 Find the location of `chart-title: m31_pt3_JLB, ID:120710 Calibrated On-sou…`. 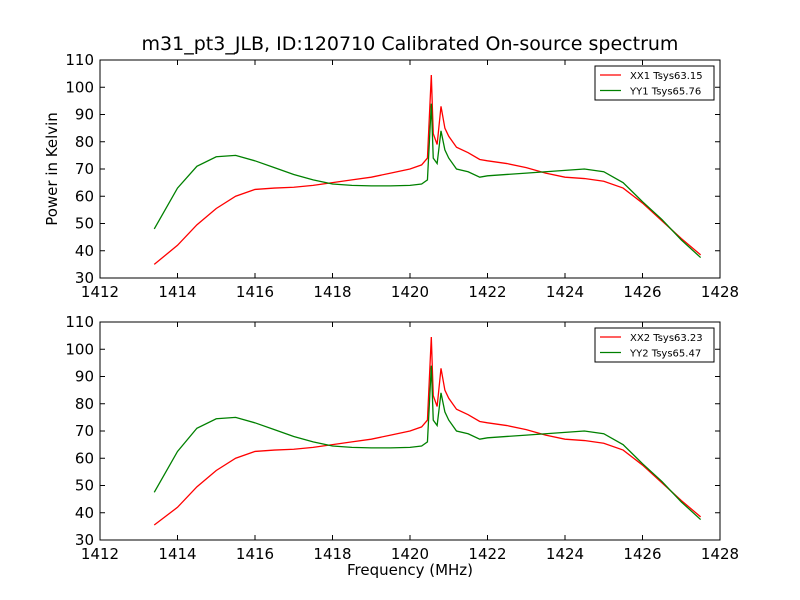

chart-title: m31_pt3_JLB, ID:120710 Calibrated On-sou… is located at coordinates (410, 44).